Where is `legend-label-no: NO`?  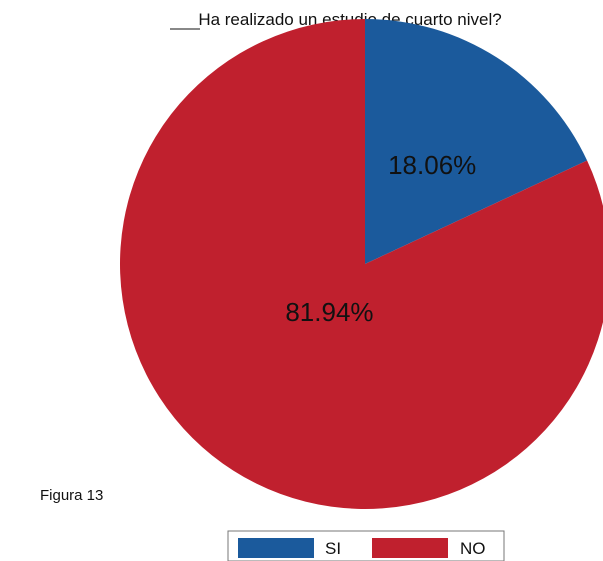
legend-label-no: NO is located at coordinates (473, 548).